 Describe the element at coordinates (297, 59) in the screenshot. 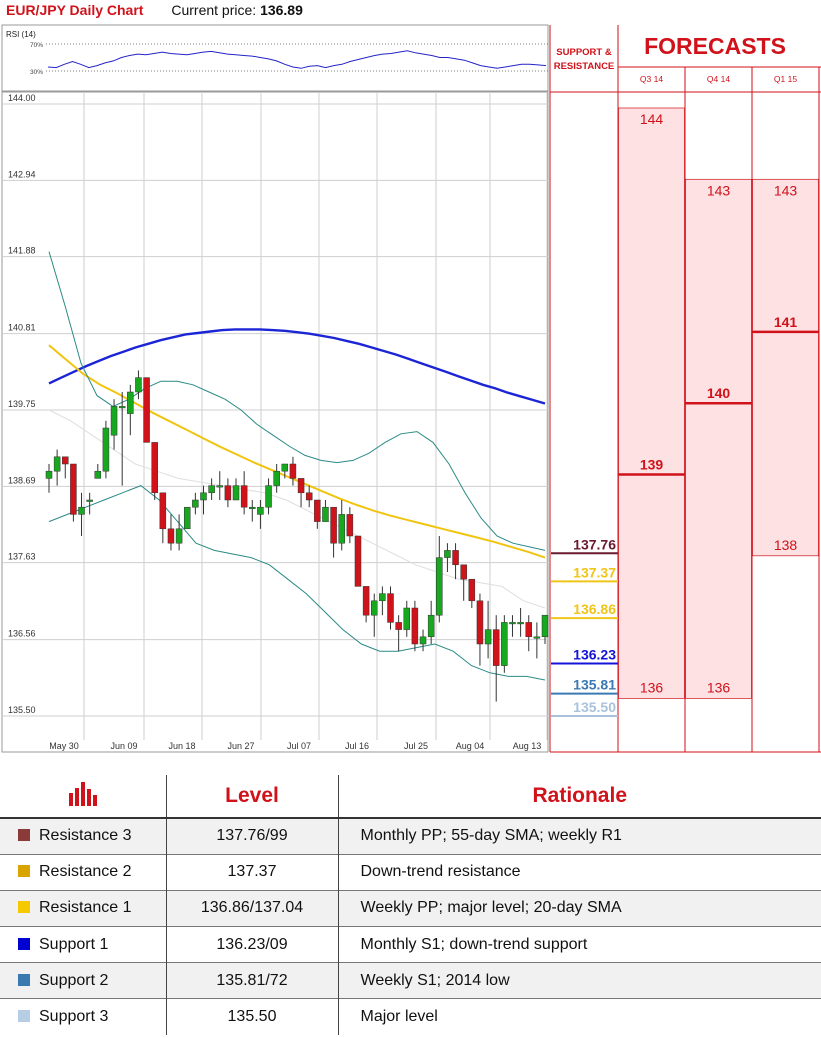

I see `rsi-line` at that location.